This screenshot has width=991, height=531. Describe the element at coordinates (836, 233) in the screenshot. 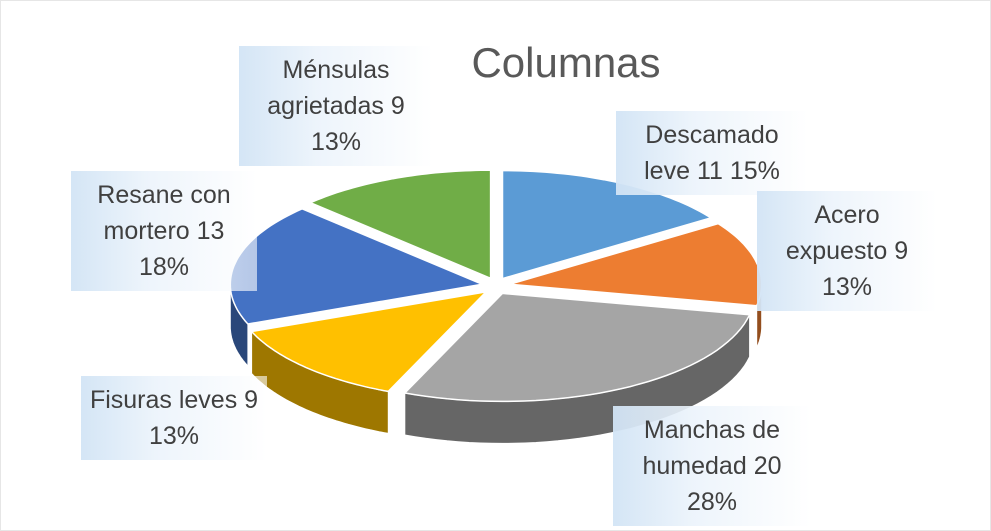

I see `label-category: Acero expuesto` at that location.